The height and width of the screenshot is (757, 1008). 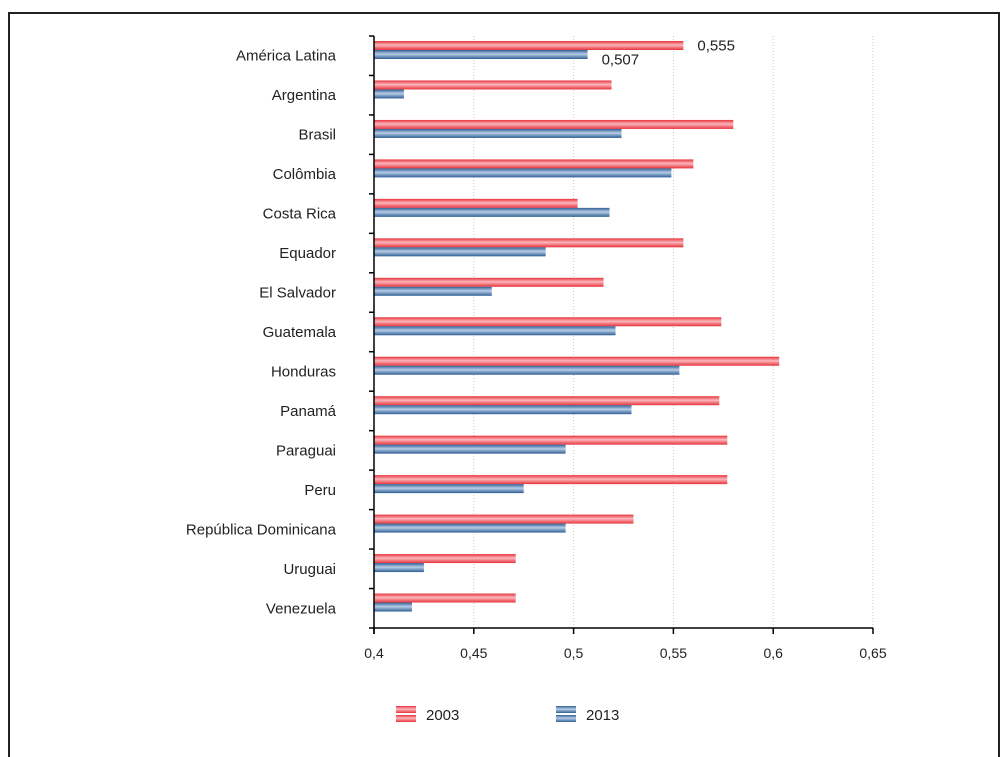 What do you see at coordinates (602, 715) in the screenshot?
I see `legend-label: 2013` at bounding box center [602, 715].